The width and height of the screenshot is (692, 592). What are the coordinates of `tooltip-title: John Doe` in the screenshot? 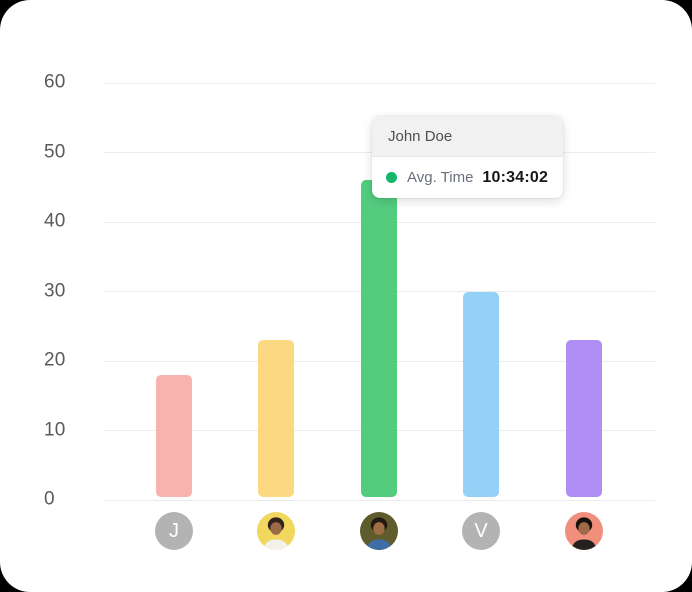 It's located at (420, 136).